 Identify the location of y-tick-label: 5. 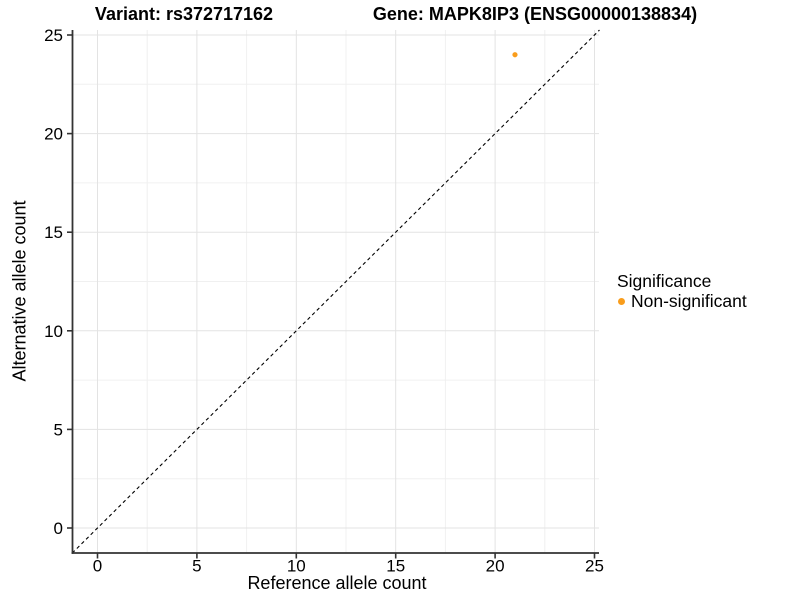
(58, 429).